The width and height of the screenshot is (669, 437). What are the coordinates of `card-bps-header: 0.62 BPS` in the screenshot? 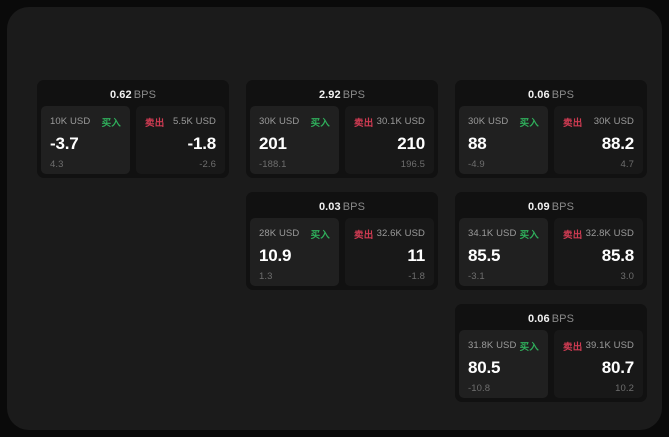 It's located at (133, 95).